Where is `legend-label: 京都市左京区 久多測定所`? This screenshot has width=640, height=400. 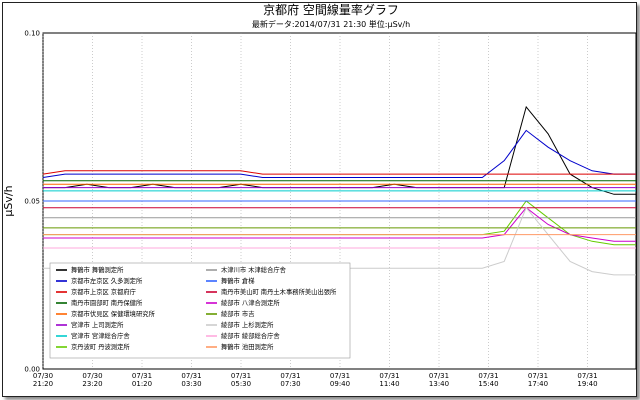
legend-label: 京都市左京区 久多測定所 is located at coordinates (107, 280).